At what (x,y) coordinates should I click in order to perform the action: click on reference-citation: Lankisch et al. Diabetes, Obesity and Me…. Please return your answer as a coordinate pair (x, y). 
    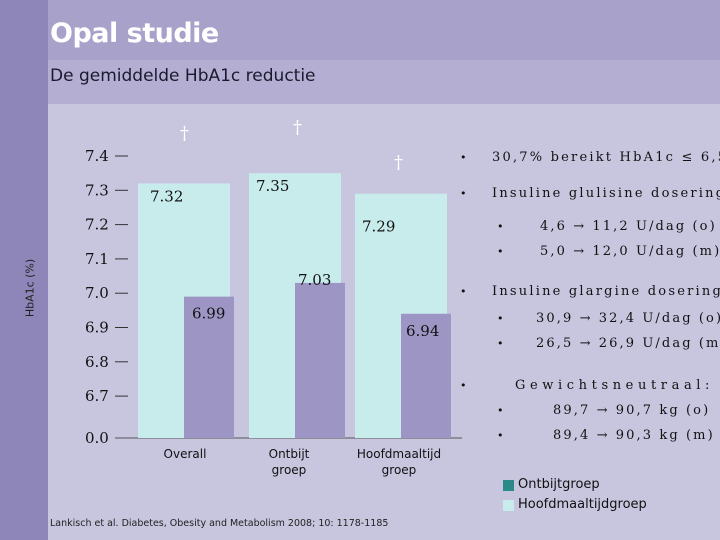
    Looking at the image, I should click on (219, 523).